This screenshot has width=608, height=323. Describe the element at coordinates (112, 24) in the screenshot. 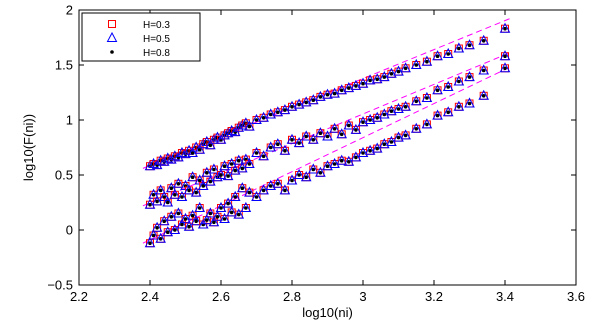

I see `legend-square-icon` at that location.